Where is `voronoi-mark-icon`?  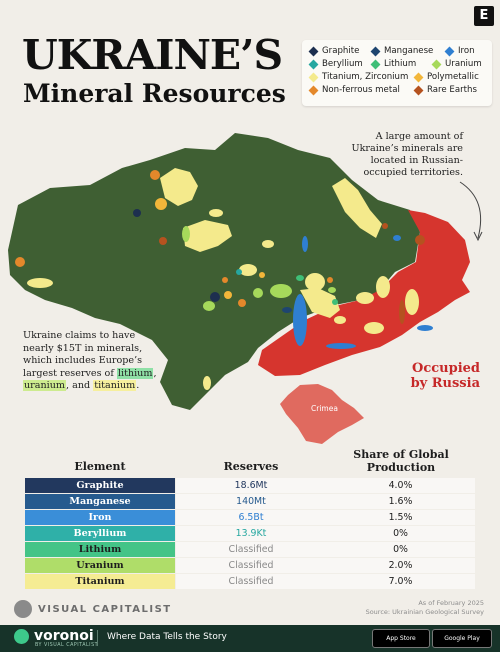
voronoi-mark-icon is located at coordinates (21, 636).